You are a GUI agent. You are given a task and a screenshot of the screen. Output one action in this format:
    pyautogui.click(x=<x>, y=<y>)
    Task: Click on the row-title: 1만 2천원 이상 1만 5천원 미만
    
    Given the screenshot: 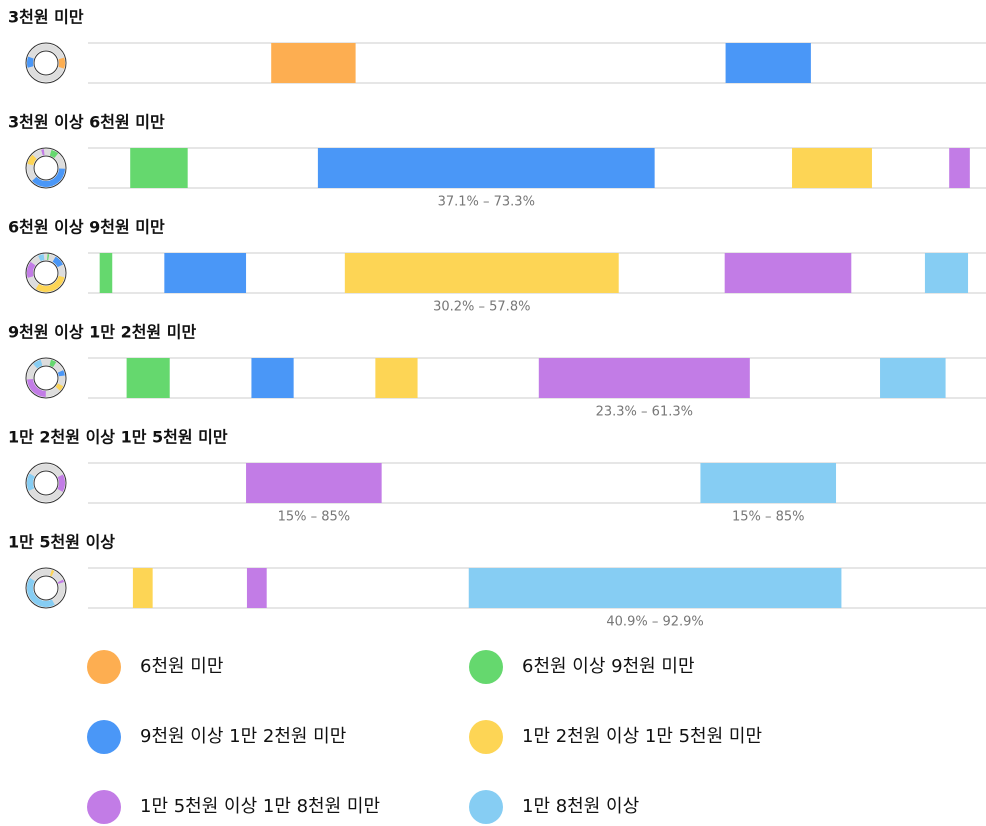 What is the action you would take?
    pyautogui.click(x=118, y=437)
    